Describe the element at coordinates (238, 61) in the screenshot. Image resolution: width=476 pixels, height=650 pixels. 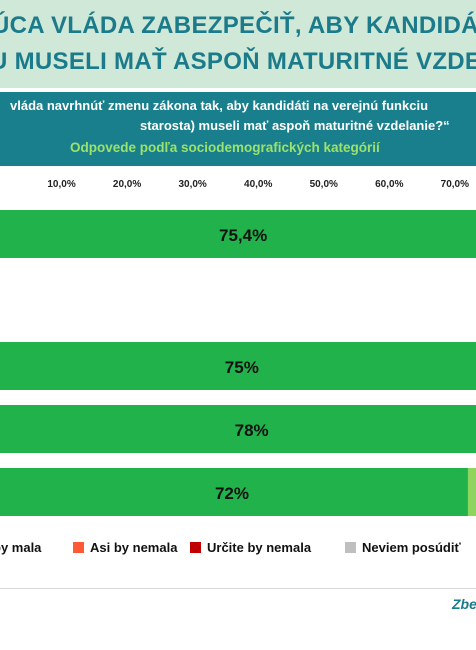
I see `chart-title-line2: U MUSELI MAŤ ASPOŇ MATURITNÉ VZDE` at that location.